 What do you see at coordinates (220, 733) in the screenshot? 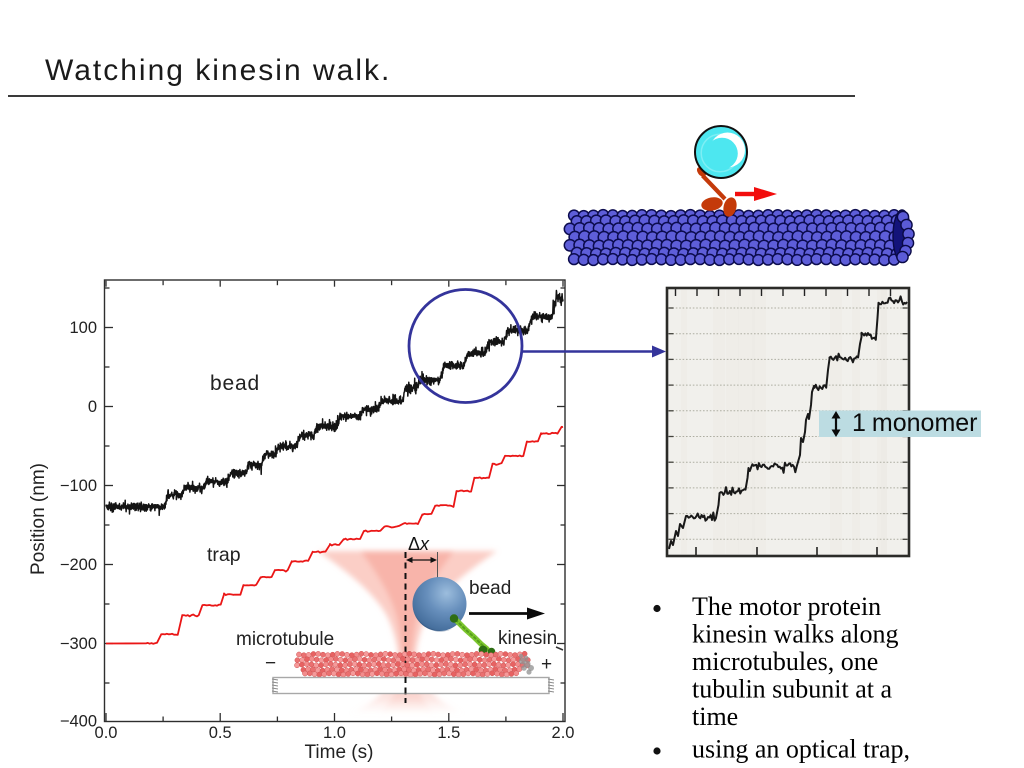
I see `svg-text: 0.5` at bounding box center [220, 733].